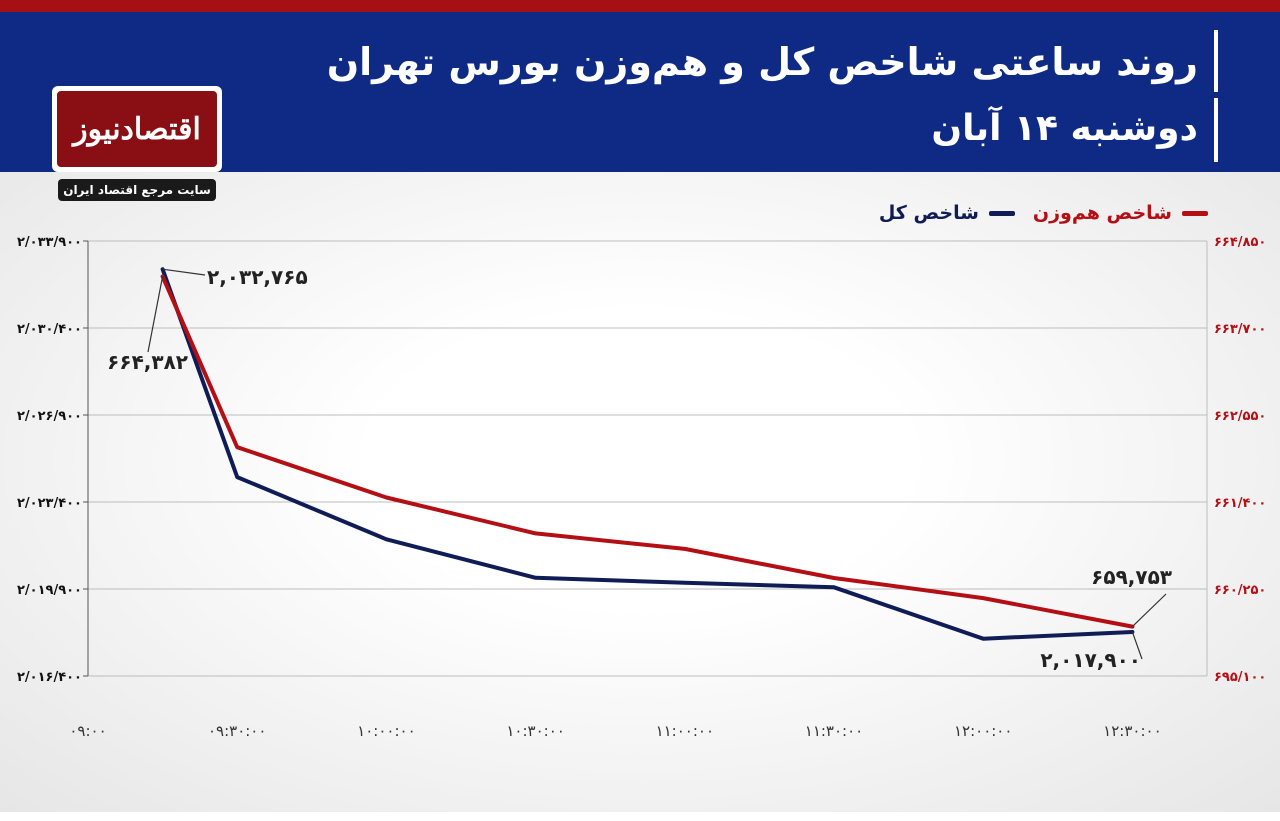 The height and width of the screenshot is (821, 1280). I want to click on x-axis-tick-label: ۱۰:۰۰:۰۰, so click(386, 731).